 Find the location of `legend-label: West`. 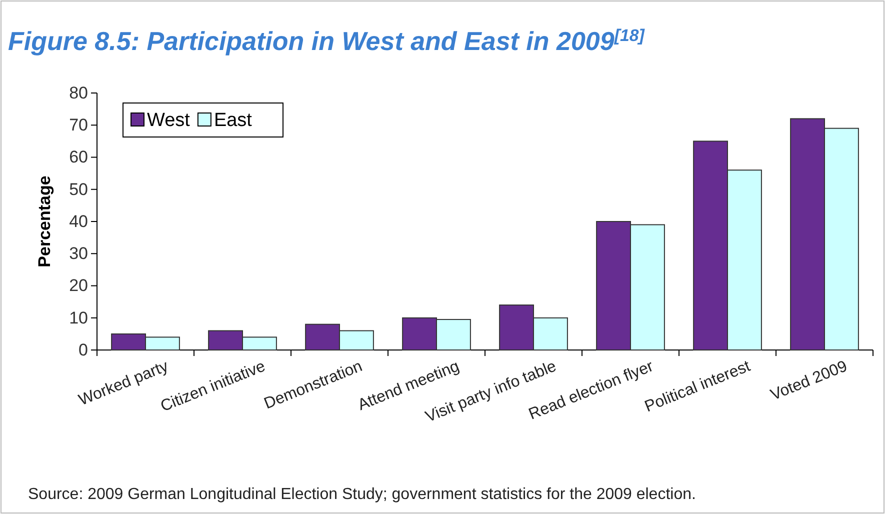

legend-label: West is located at coordinates (169, 120).